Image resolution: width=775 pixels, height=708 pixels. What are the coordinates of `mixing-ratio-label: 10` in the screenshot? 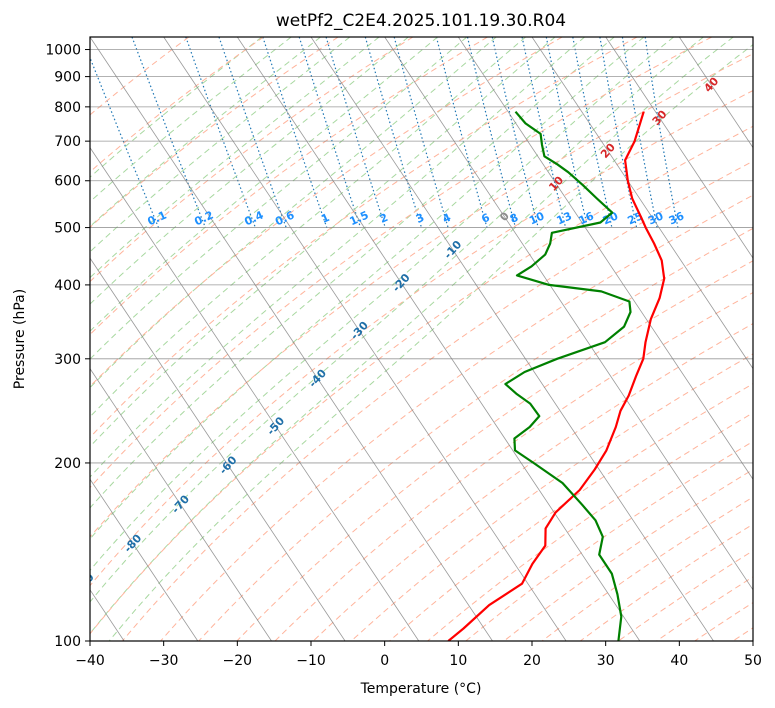 It's located at (537, 218).